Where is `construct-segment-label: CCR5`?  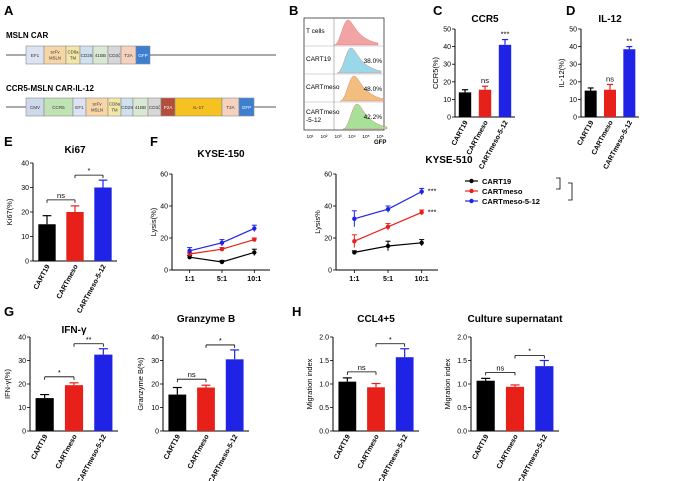
construct-segment-label: CCR5 is located at coordinates (58, 107).